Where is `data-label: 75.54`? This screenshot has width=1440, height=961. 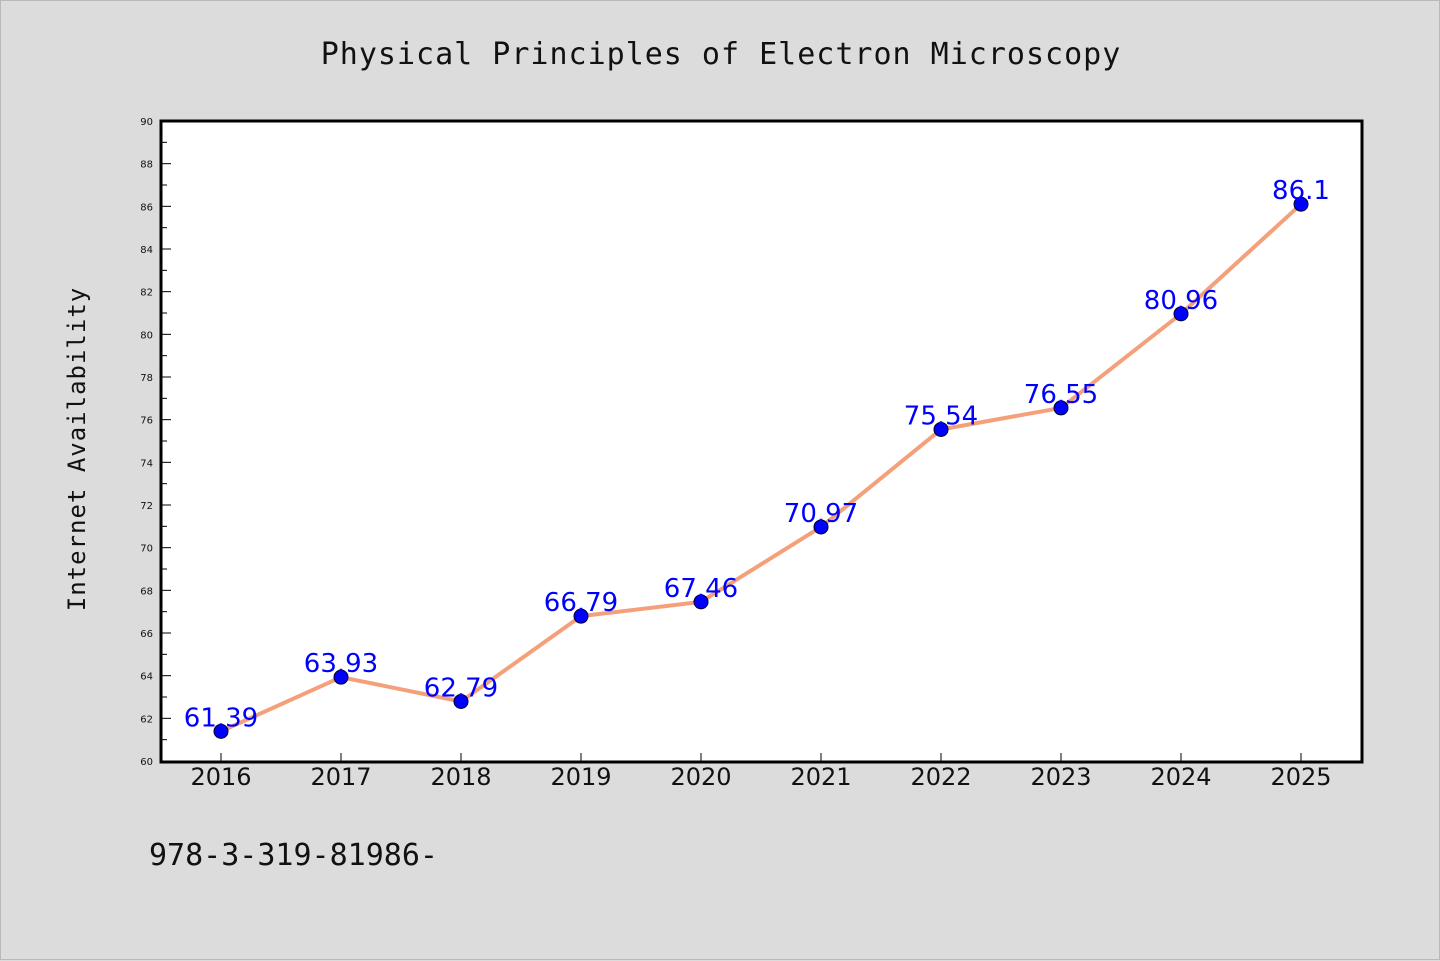
data-label: 75.54 is located at coordinates (941, 416).